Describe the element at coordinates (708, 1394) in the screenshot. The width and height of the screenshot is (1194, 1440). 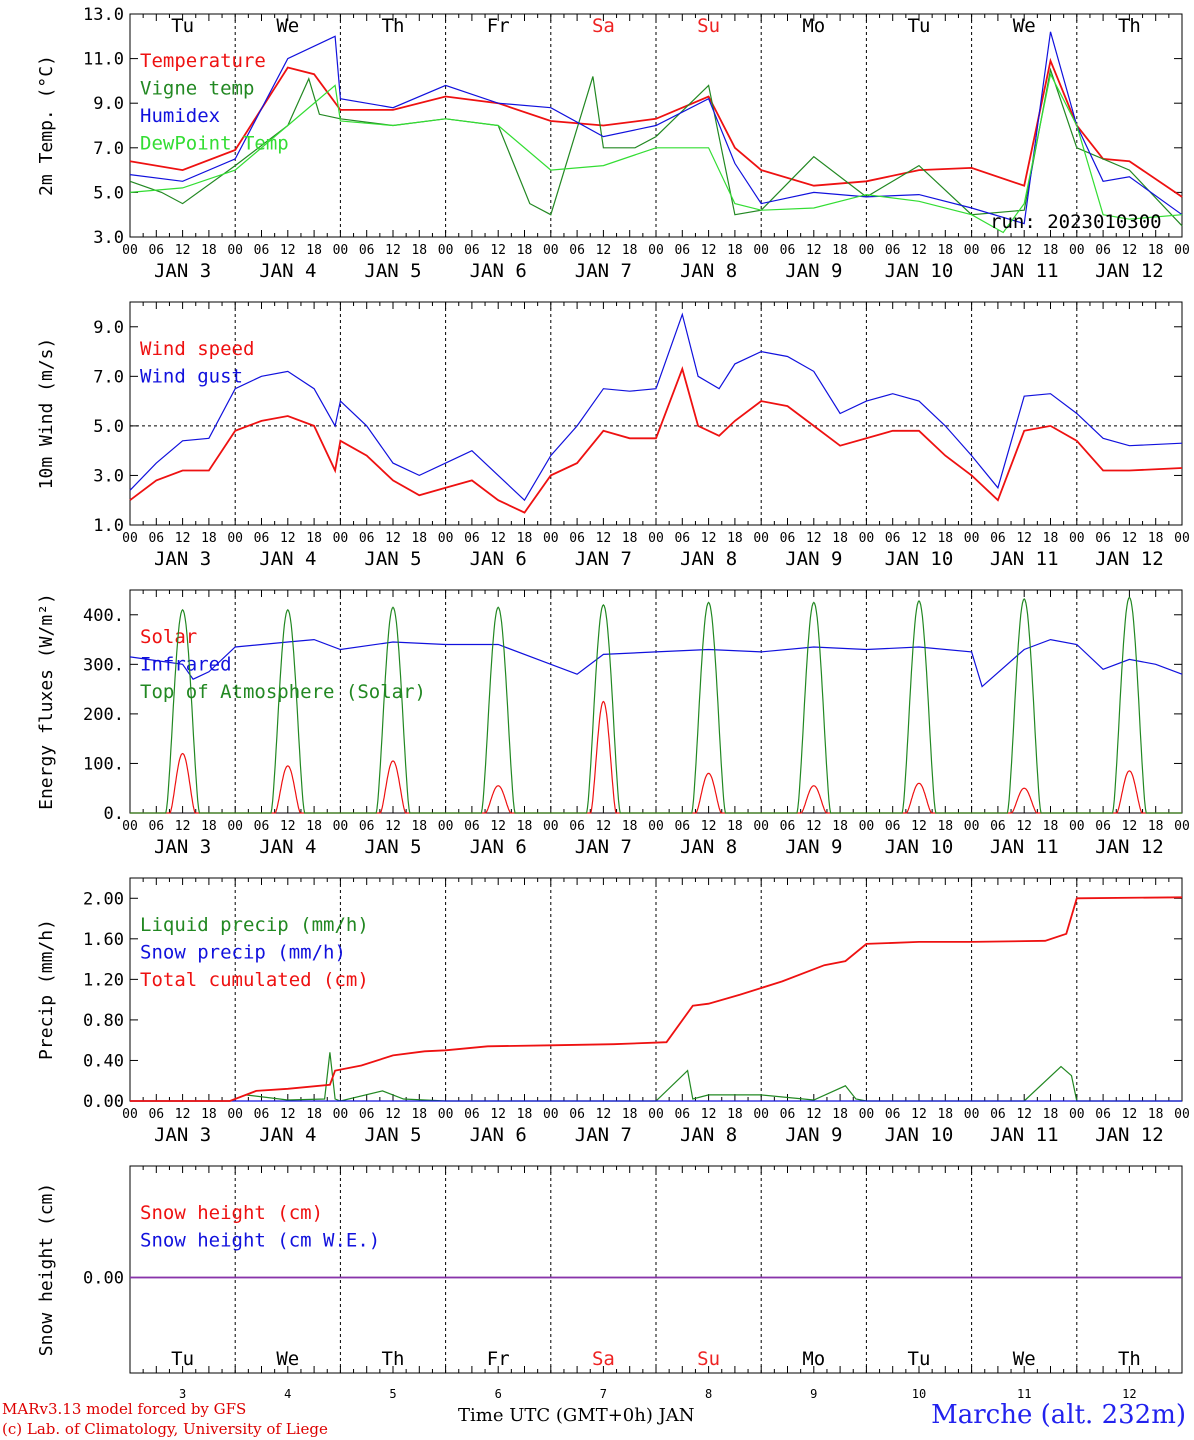
I see `day-number-label: 8` at that location.